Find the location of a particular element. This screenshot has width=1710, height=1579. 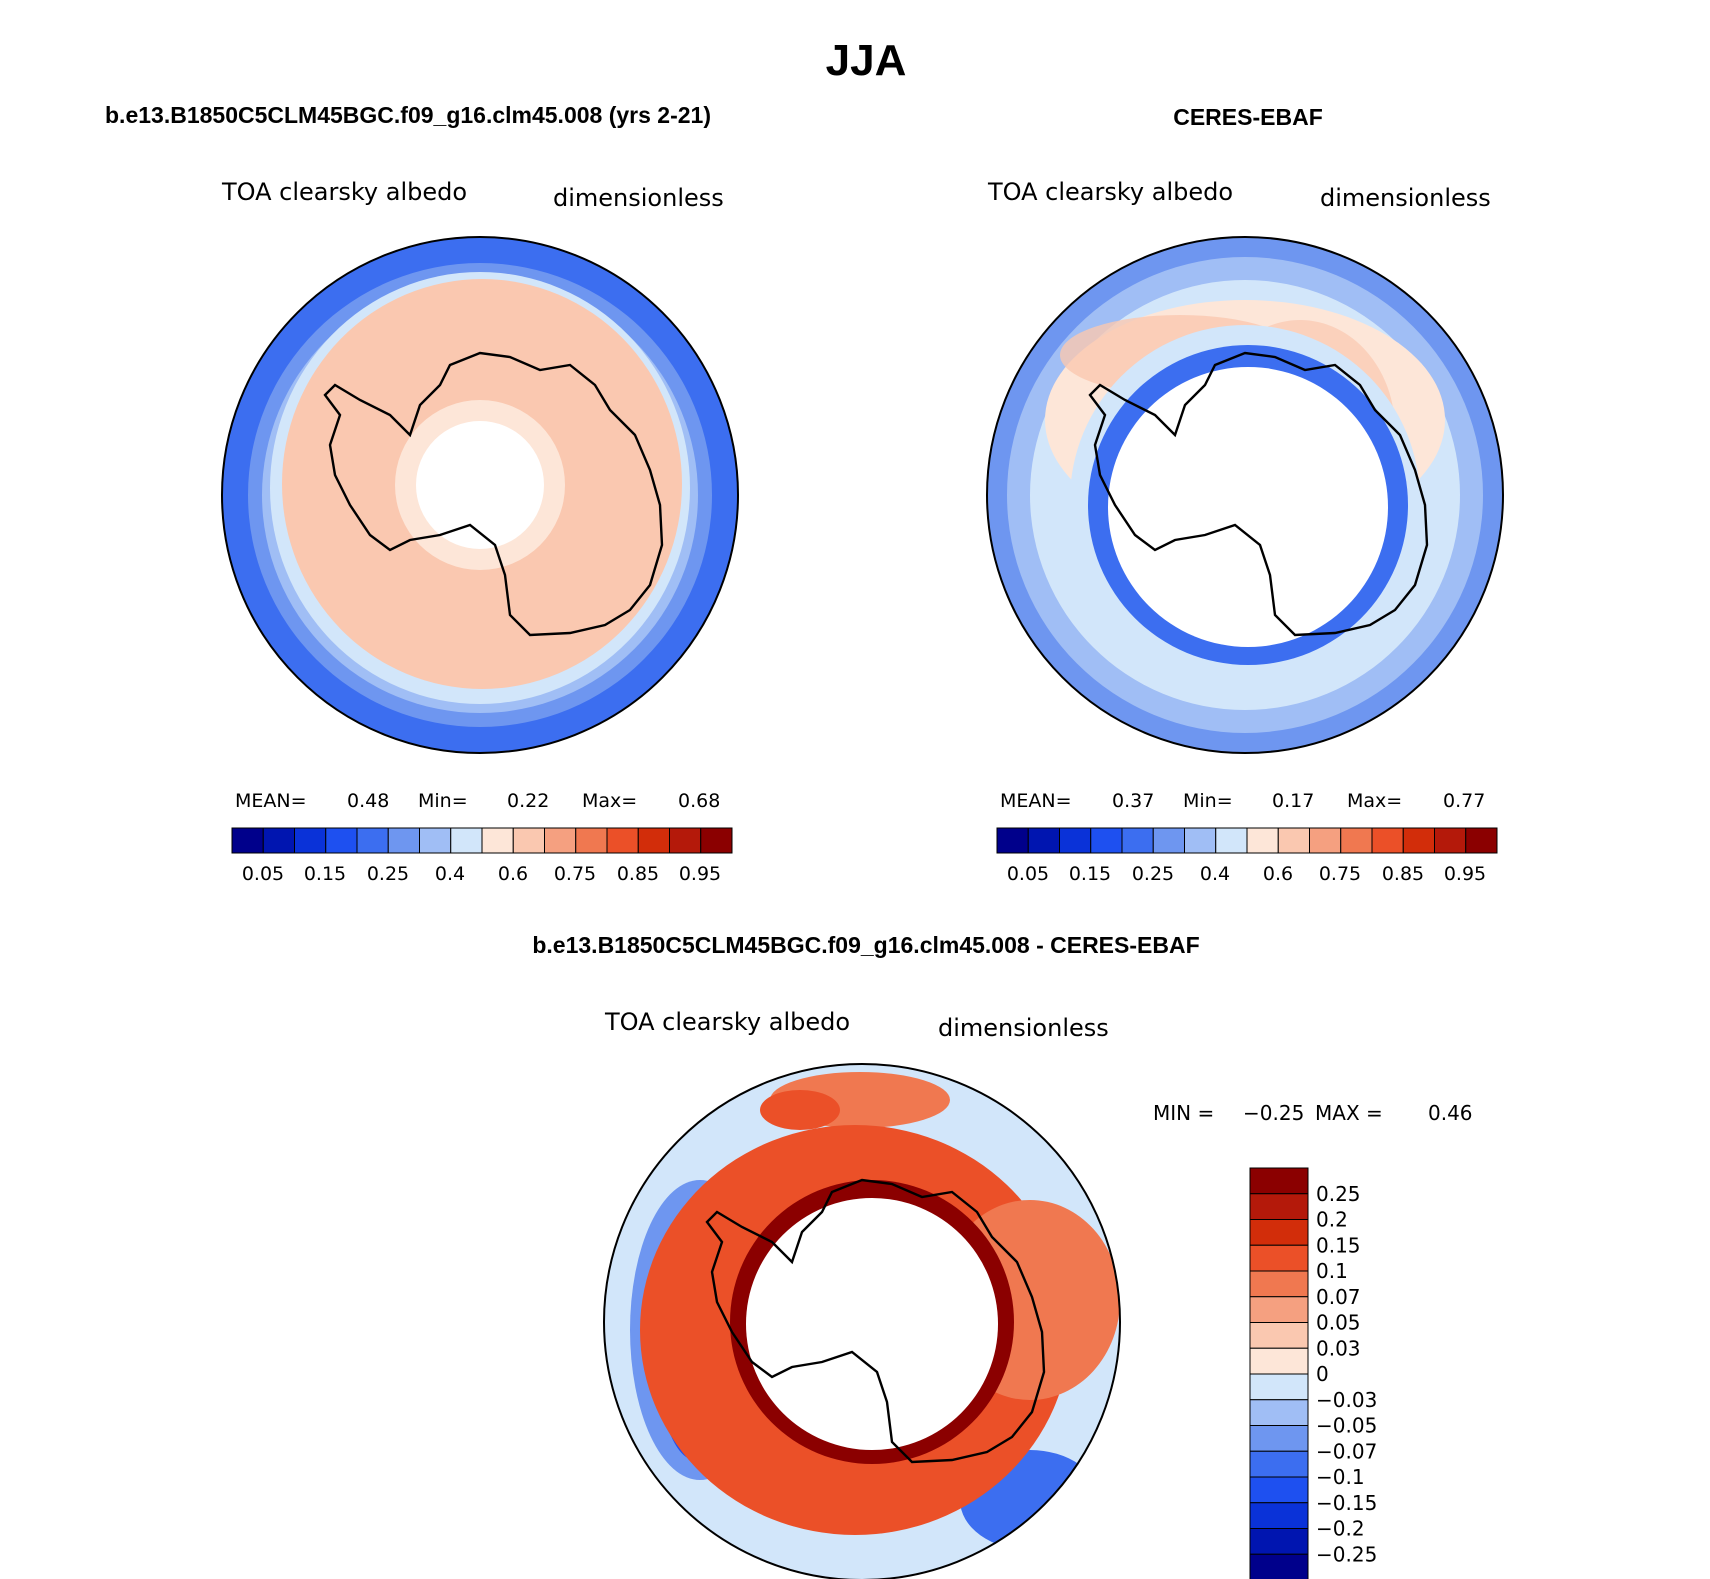

panel-model-units: dimensionless is located at coordinates (638, 198).